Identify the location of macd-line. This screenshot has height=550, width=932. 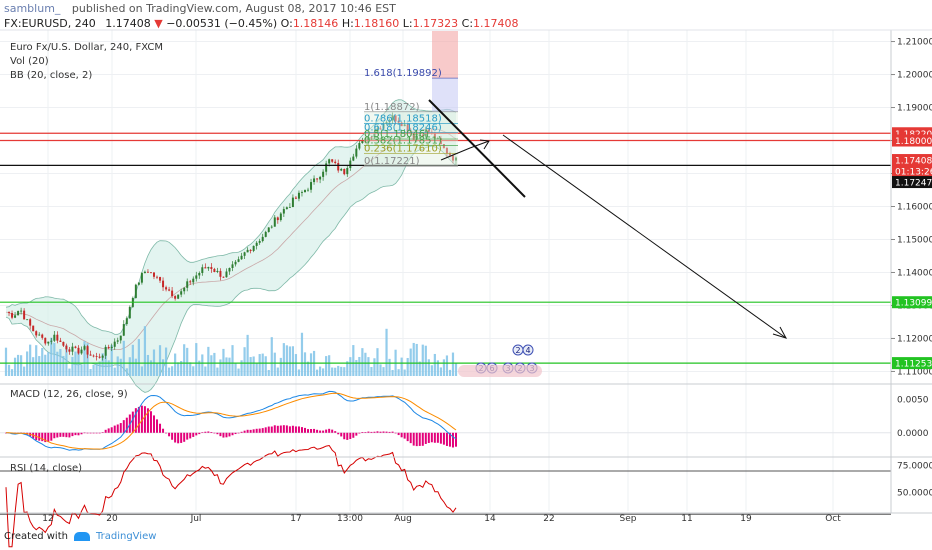
(231, 420).